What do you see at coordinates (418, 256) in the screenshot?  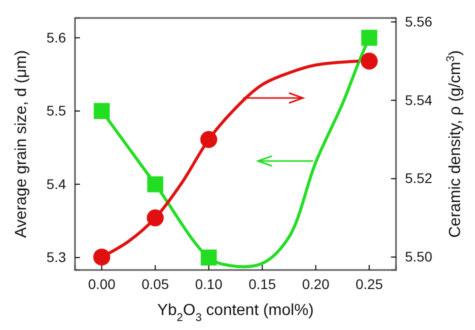 I see `y2-tick-label: 5.50` at bounding box center [418, 256].